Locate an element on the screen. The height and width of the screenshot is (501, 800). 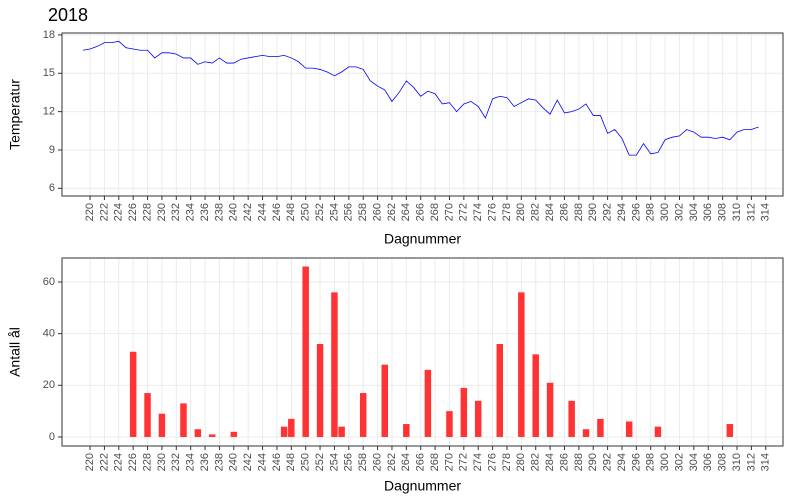
x-axis-title: Dagnummer is located at coordinates (422, 239).